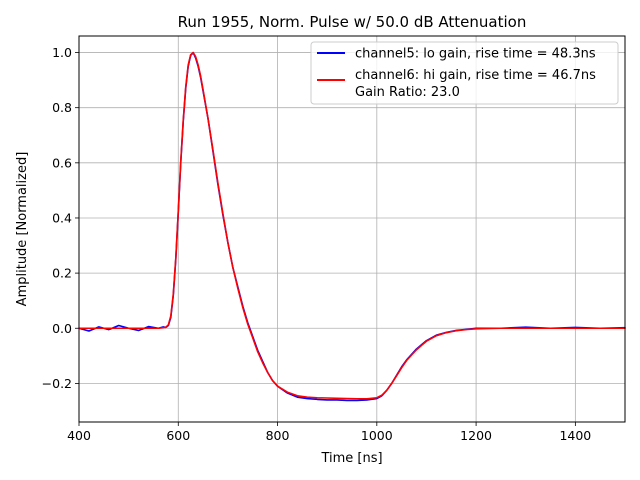  What do you see at coordinates (278, 435) in the screenshot?
I see `x-tick-label: 800` at bounding box center [278, 435].